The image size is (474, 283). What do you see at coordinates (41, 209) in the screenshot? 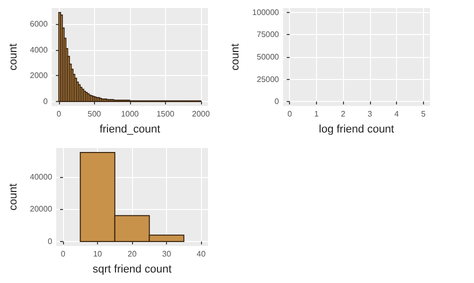
I see `y-tick-label: 20000` at bounding box center [41, 209].